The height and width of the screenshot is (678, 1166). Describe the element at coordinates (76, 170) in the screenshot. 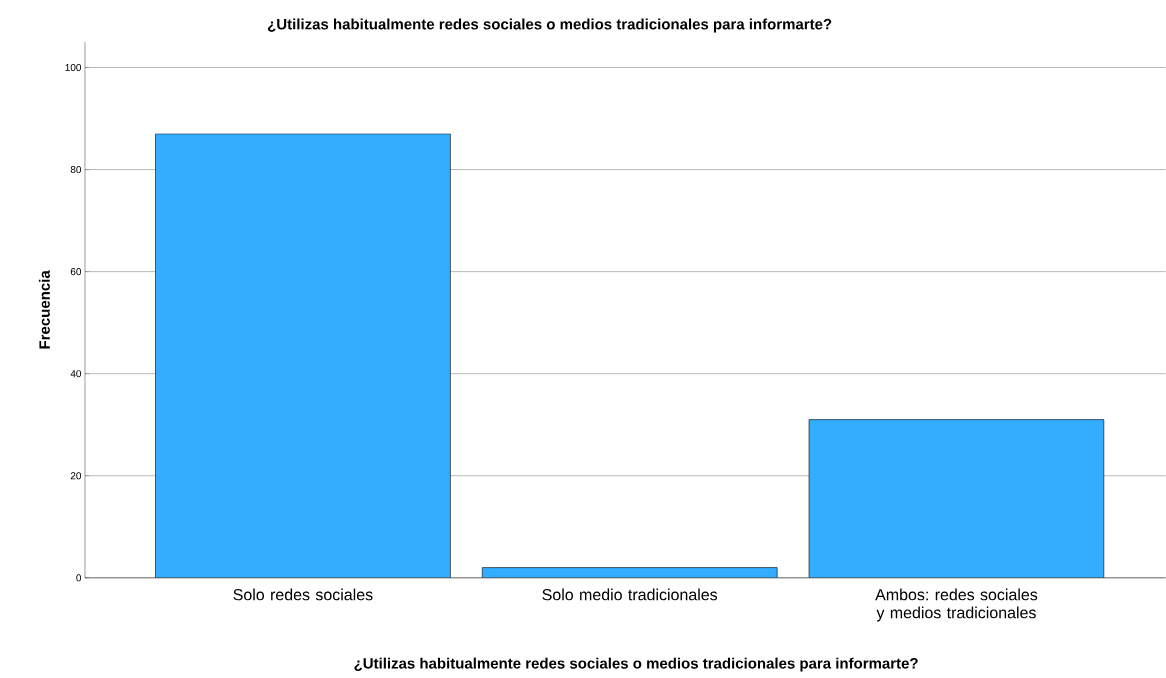

I see `y-tick-label: 80` at that location.